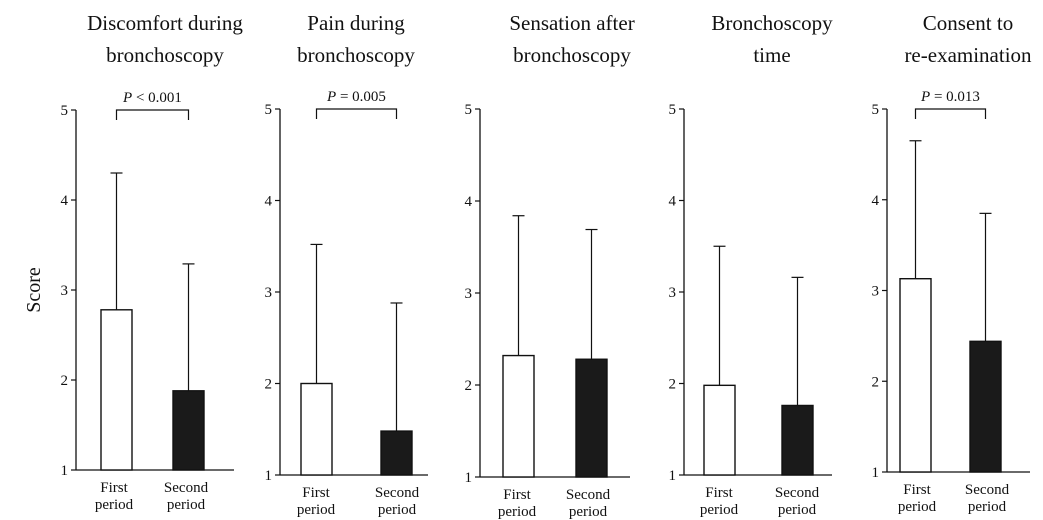  I want to click on panel-3-bar-first-period, so click(518, 416).